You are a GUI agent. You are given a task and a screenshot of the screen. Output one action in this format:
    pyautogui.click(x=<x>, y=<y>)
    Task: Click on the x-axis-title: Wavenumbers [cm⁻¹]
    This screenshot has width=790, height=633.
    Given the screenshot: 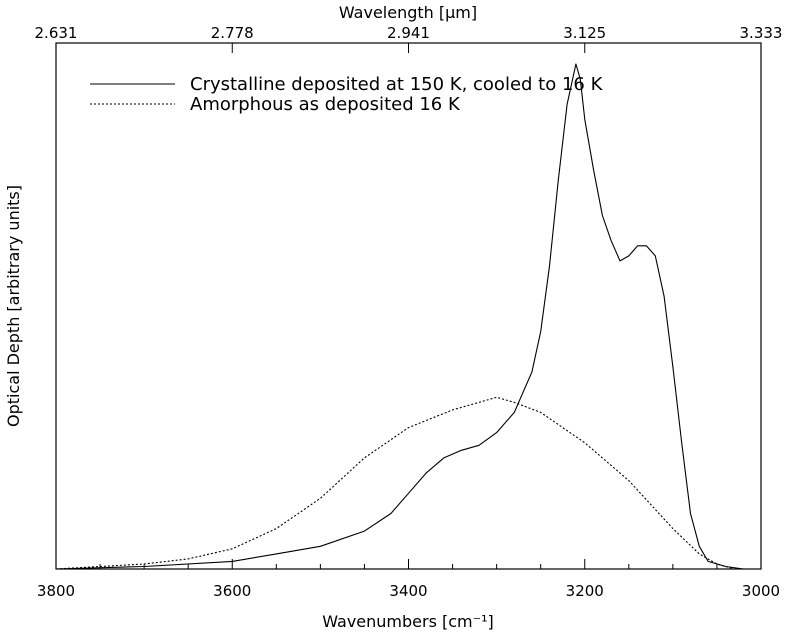 What is the action you would take?
    pyautogui.click(x=408, y=621)
    